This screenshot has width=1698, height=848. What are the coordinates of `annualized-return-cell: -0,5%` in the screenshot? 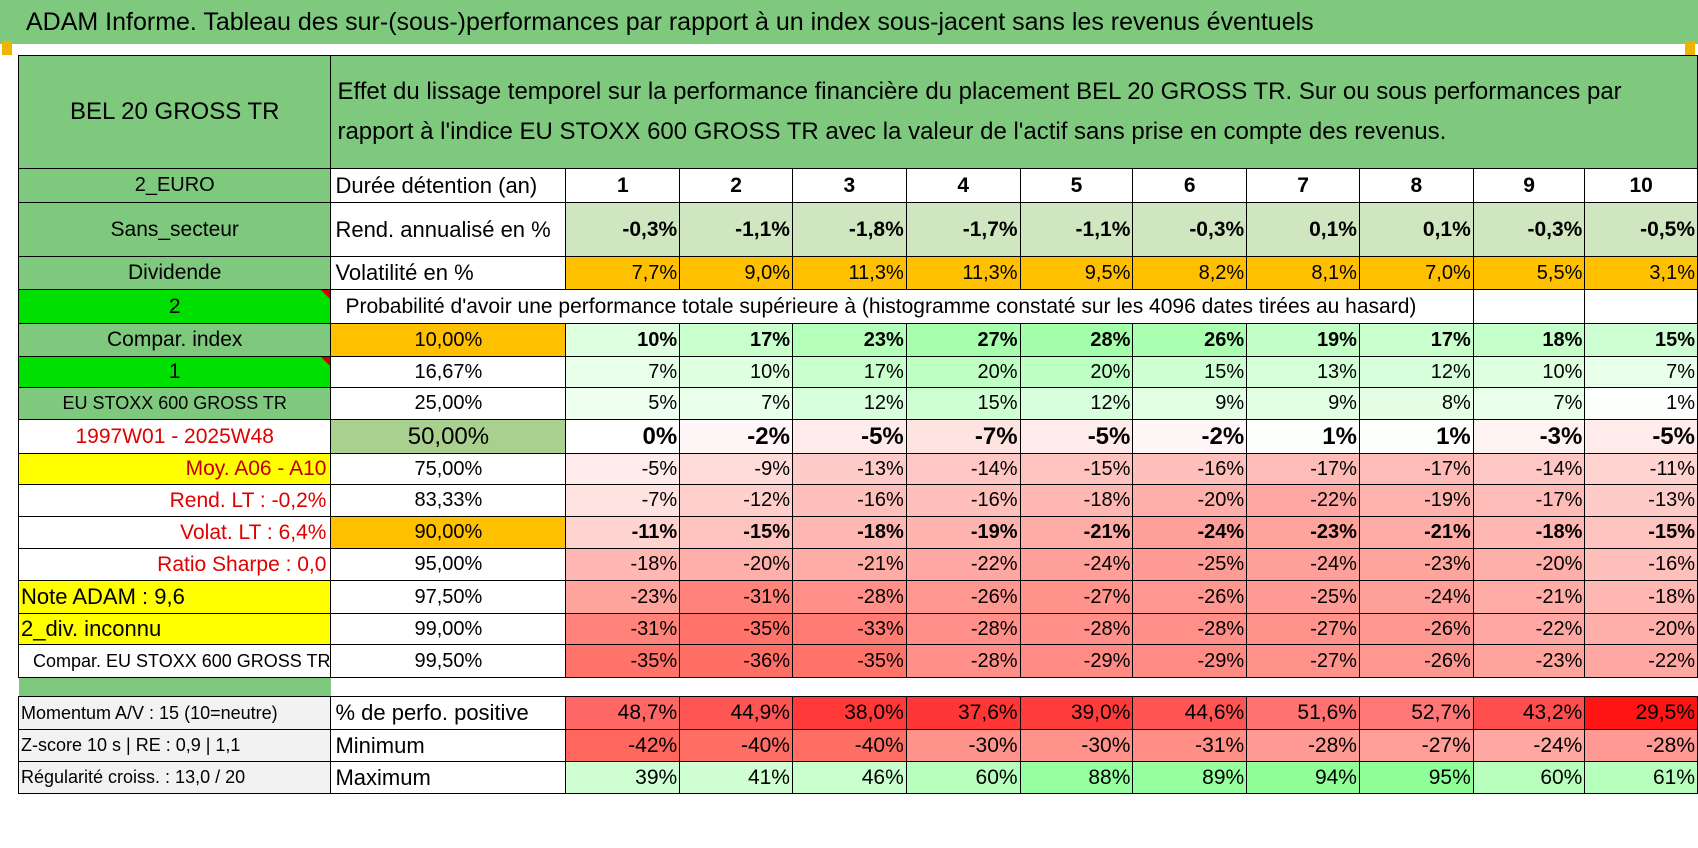 It's located at (1641, 229).